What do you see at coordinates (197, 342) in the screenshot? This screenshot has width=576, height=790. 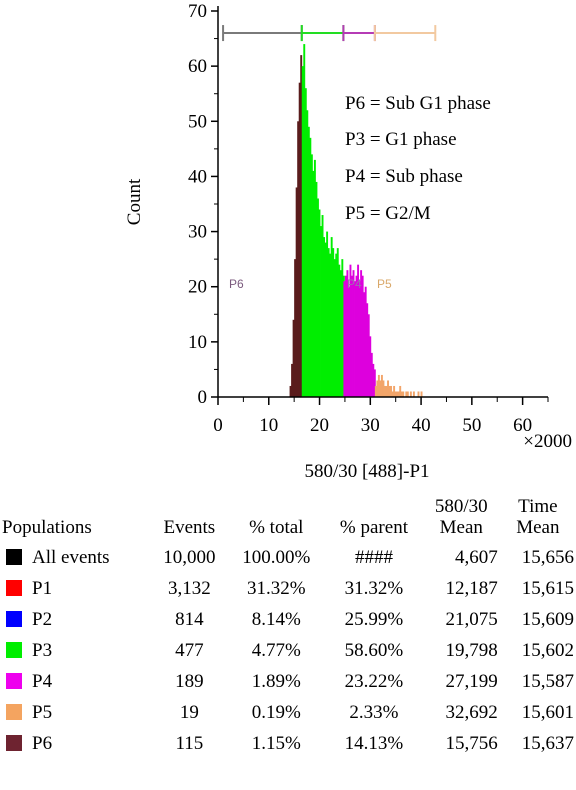 I see `y-tick-label: 10` at bounding box center [197, 342].